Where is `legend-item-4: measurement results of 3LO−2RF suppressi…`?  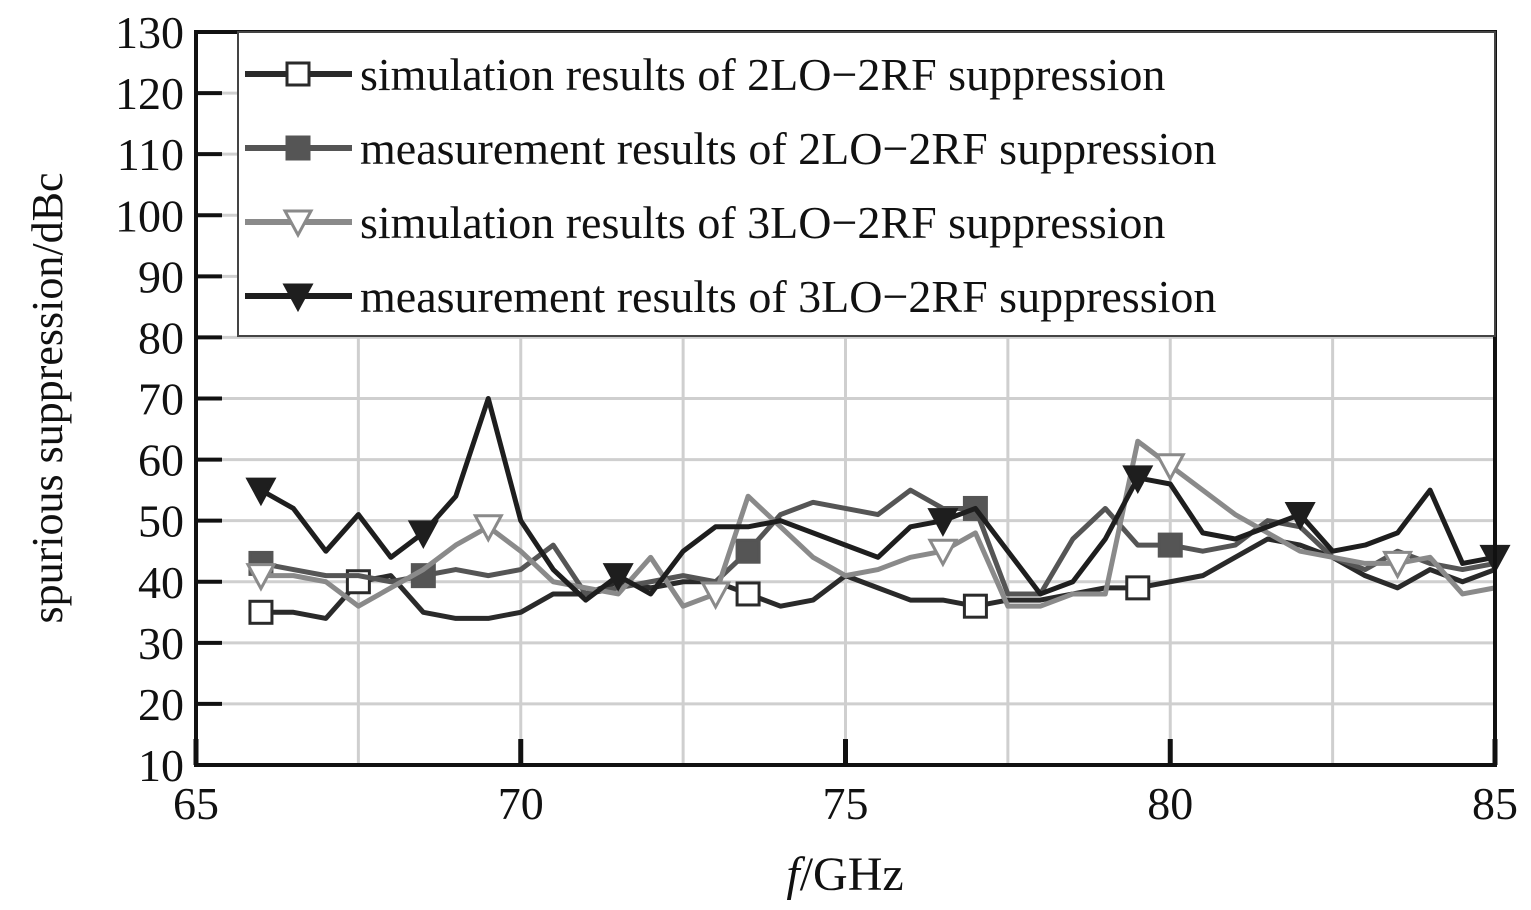
legend-item-4: measurement results of 3LO−2RF suppressi… is located at coordinates (730, 296).